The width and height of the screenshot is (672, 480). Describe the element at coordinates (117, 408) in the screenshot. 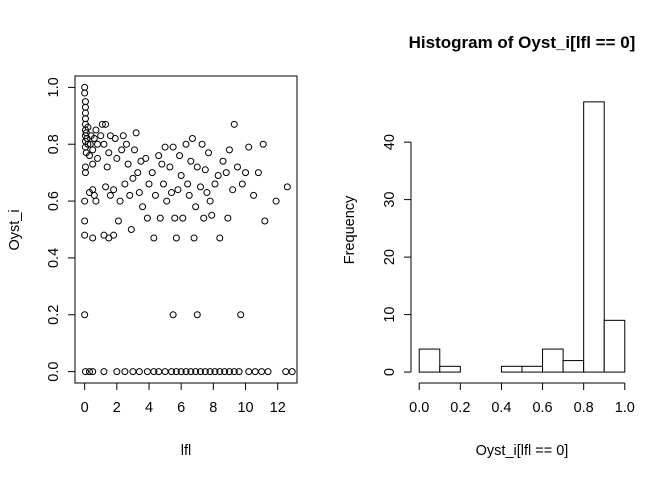

I see `scatter-x-tick-label: 2` at that location.